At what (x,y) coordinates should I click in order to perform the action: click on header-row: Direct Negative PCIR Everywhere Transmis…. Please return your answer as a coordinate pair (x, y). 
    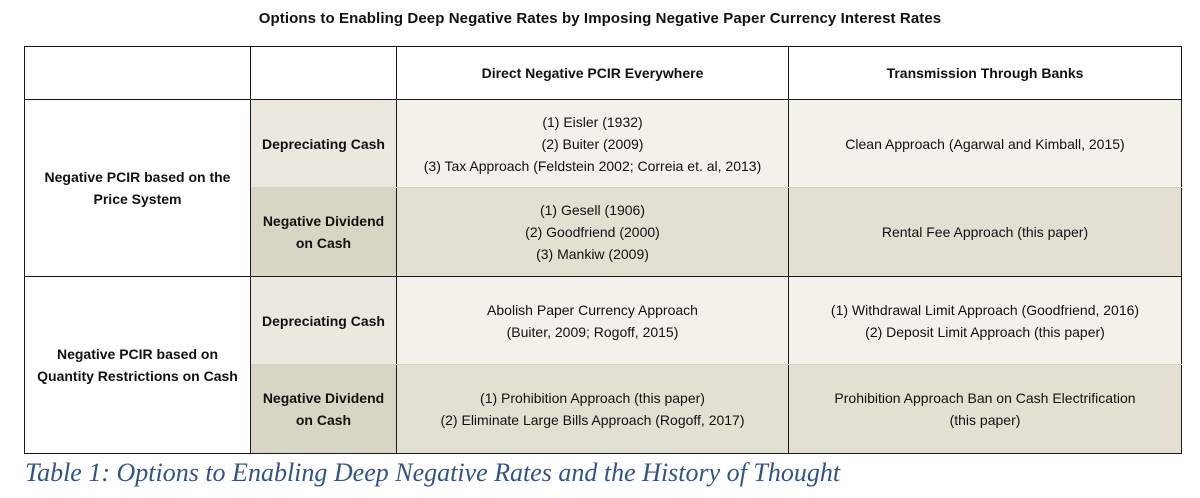
    Looking at the image, I should click on (603, 73).